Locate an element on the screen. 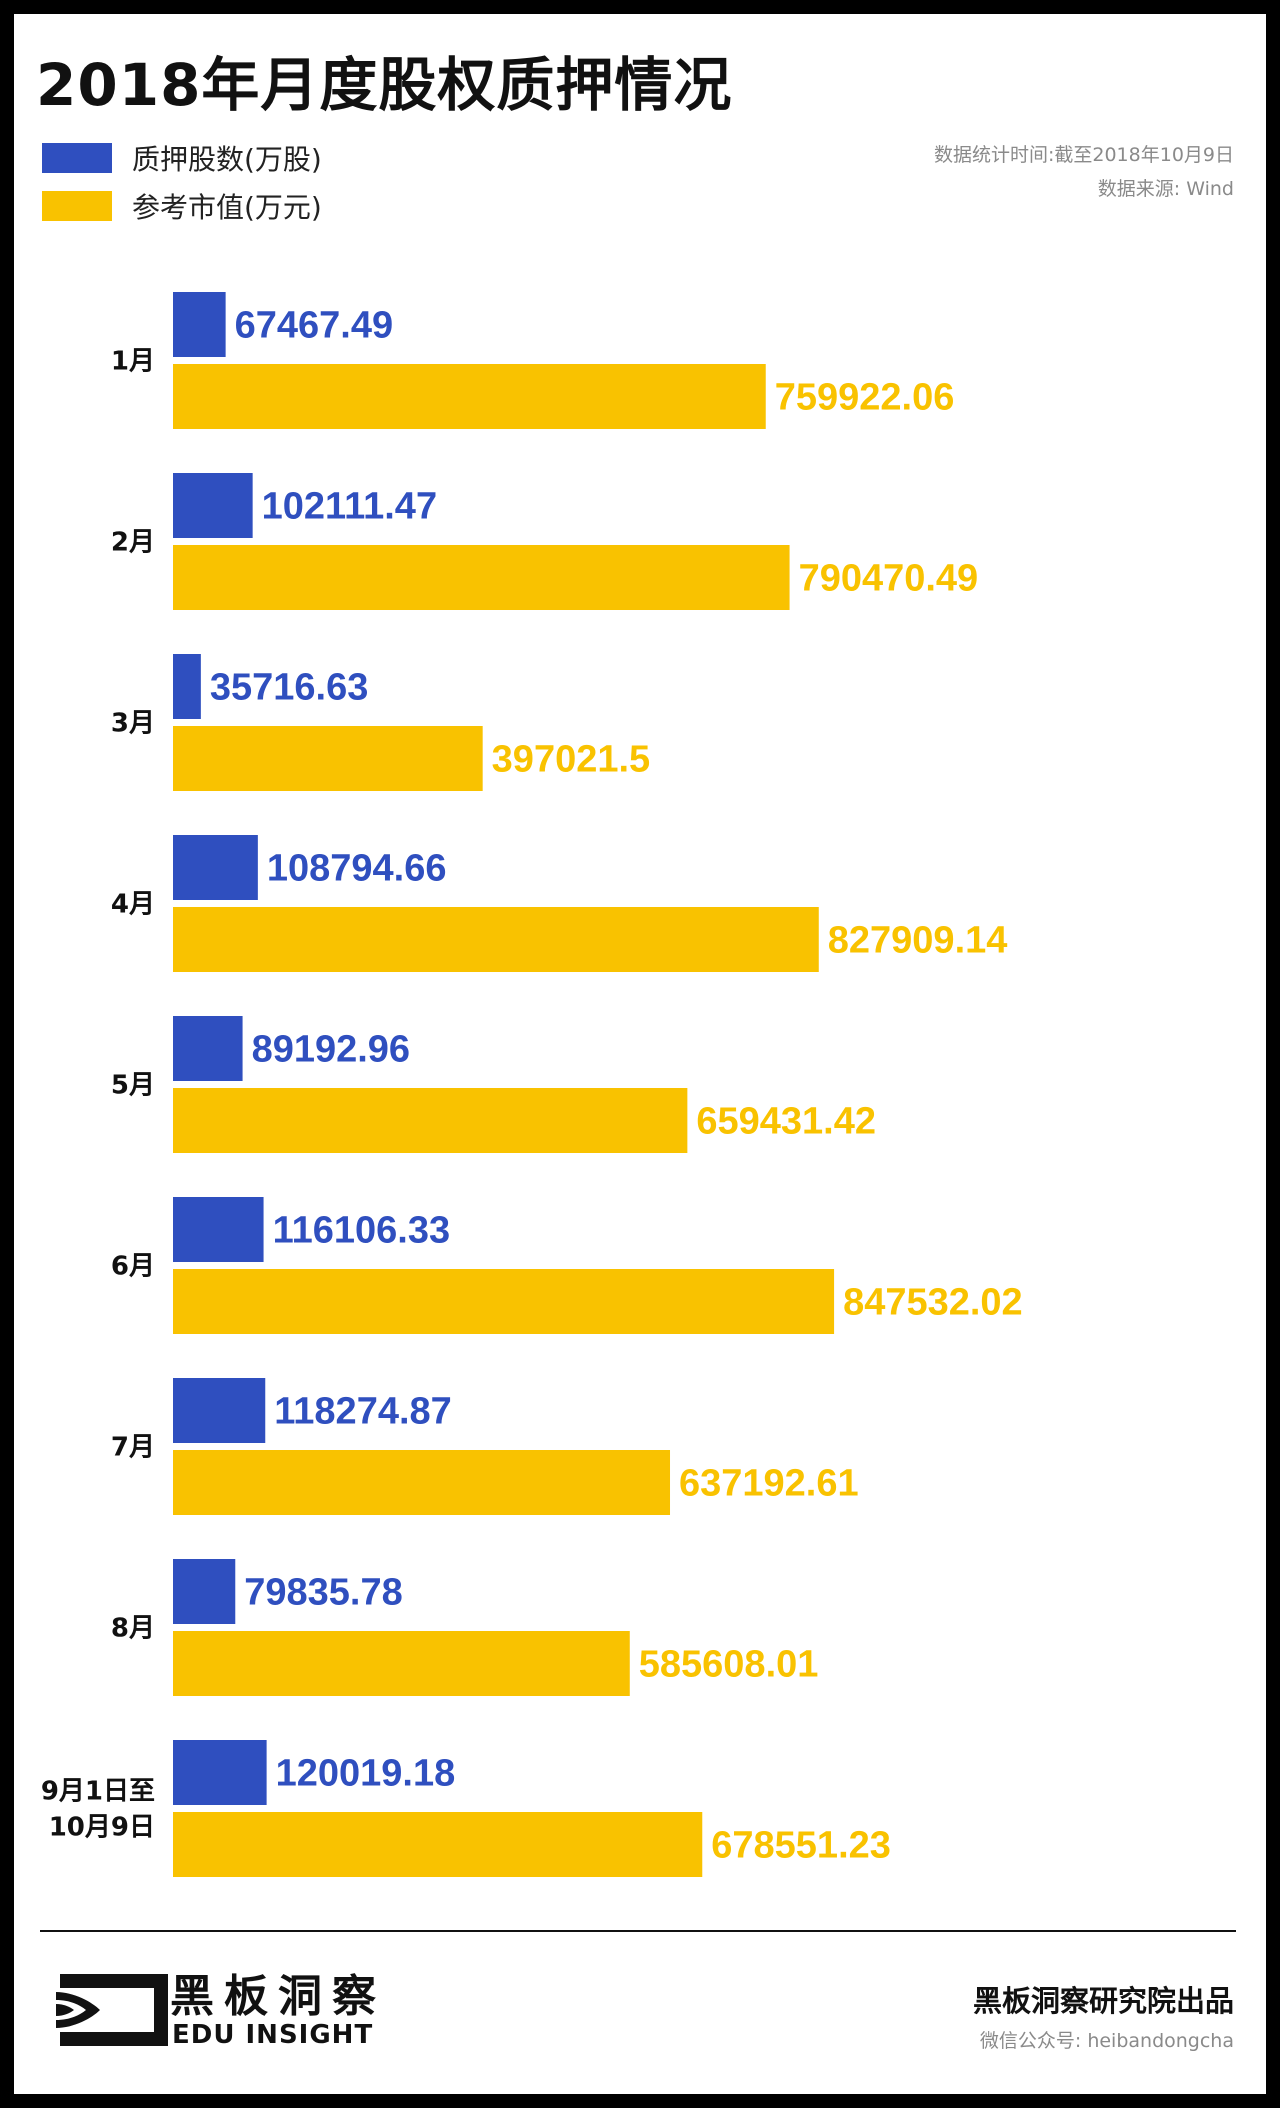 The width and height of the screenshot is (1280, 2108). legend-label-shares: 质押股数(万股) is located at coordinates (227, 159).